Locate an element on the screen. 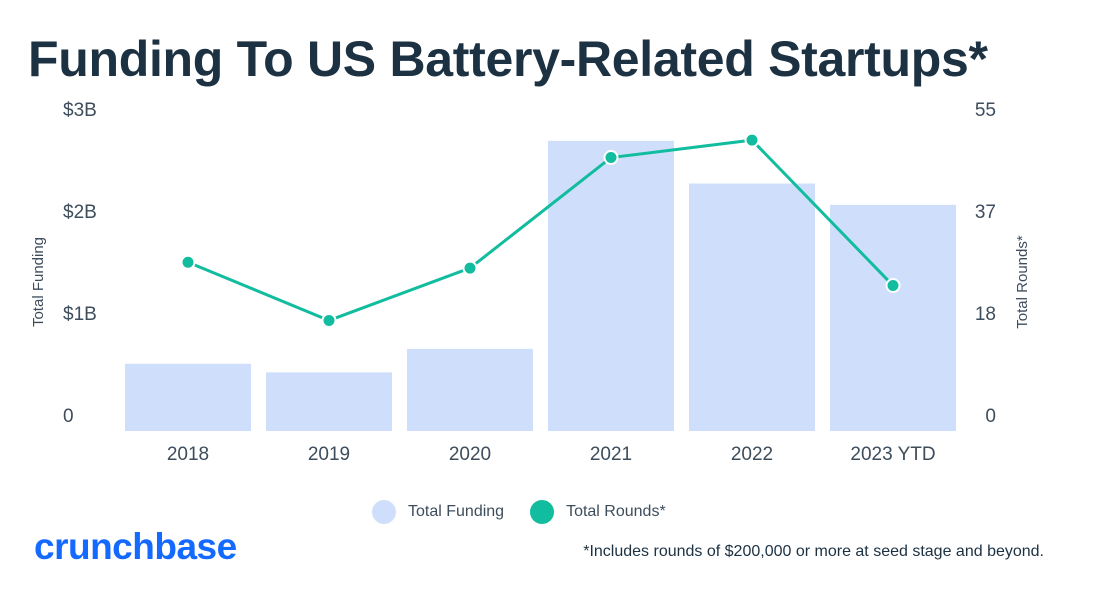 The height and width of the screenshot is (603, 1102). x-tick-label: 2020 is located at coordinates (470, 454).